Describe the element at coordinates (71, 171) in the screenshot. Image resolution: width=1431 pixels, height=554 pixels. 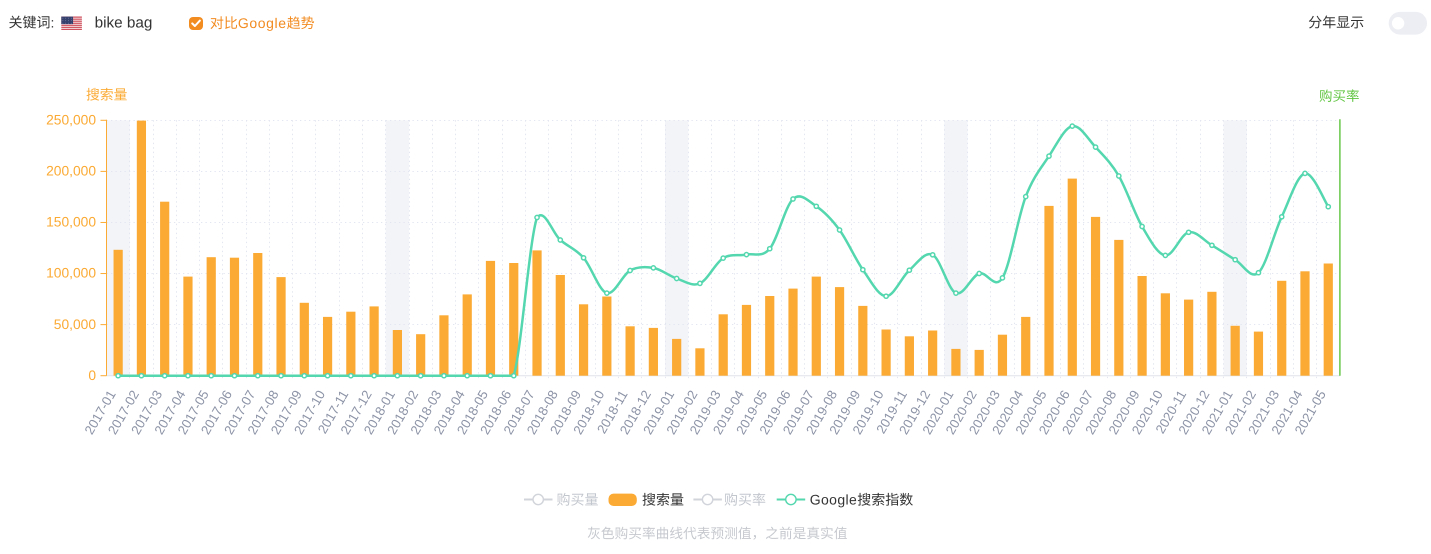
I see `svg-text: 200,000` at that location.